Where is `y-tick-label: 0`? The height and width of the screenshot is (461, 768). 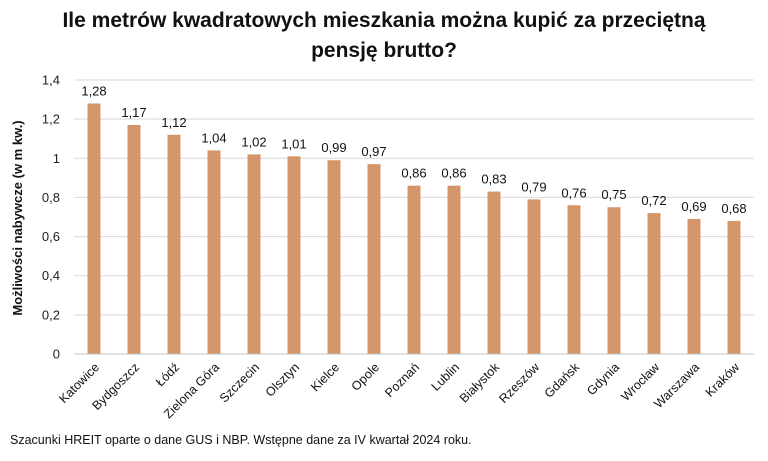
y-tick-label: 0 is located at coordinates (56, 354).